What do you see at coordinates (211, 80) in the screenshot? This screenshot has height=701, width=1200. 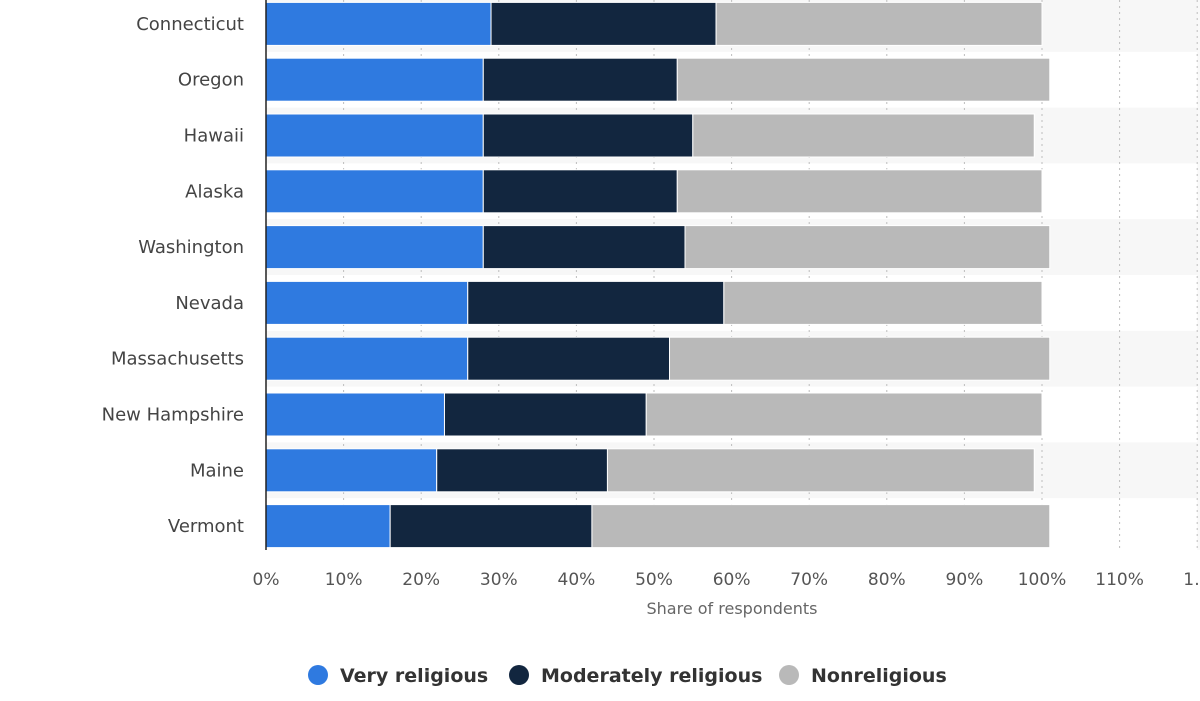 I see `category-label: Oregon` at bounding box center [211, 80].